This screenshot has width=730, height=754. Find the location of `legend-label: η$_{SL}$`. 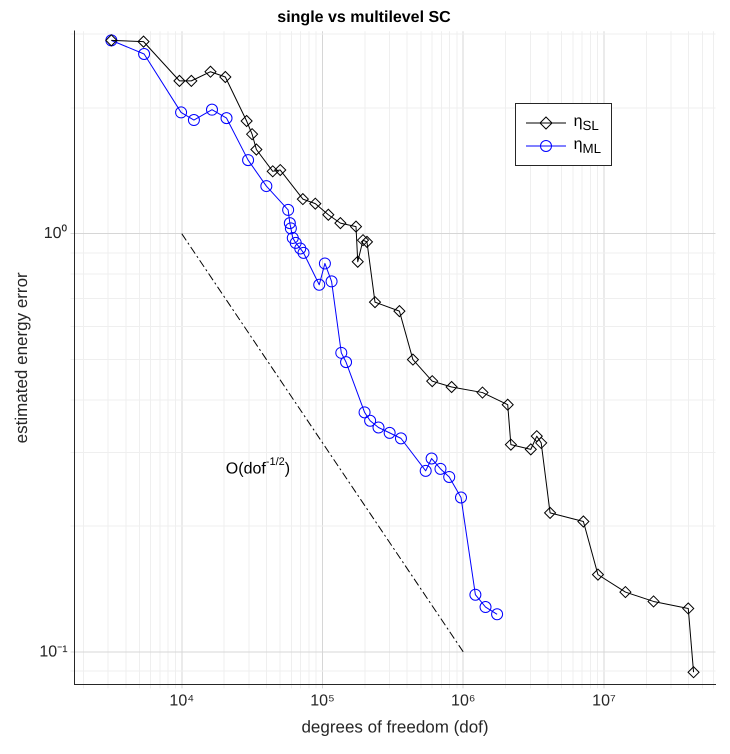

legend-label: η$_{SL}$ is located at coordinates (586, 123).